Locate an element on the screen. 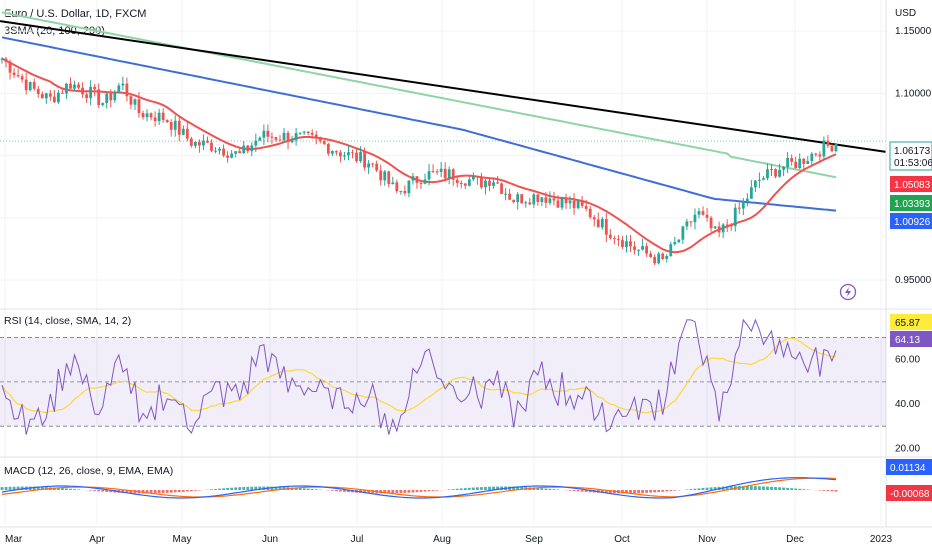 This screenshot has width=932, height=550. price-tick-label: 1.10000 is located at coordinates (913, 93).